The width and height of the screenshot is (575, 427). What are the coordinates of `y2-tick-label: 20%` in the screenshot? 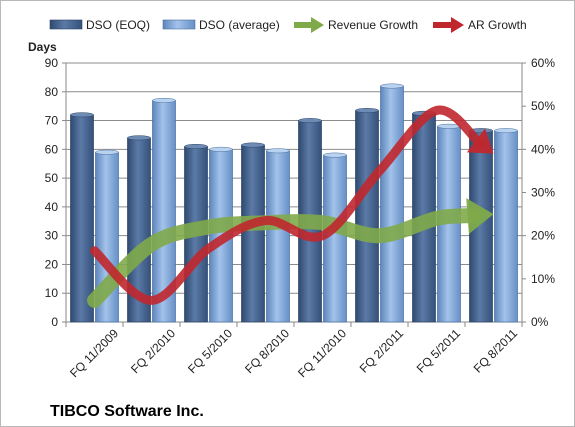 It's located at (543, 236).